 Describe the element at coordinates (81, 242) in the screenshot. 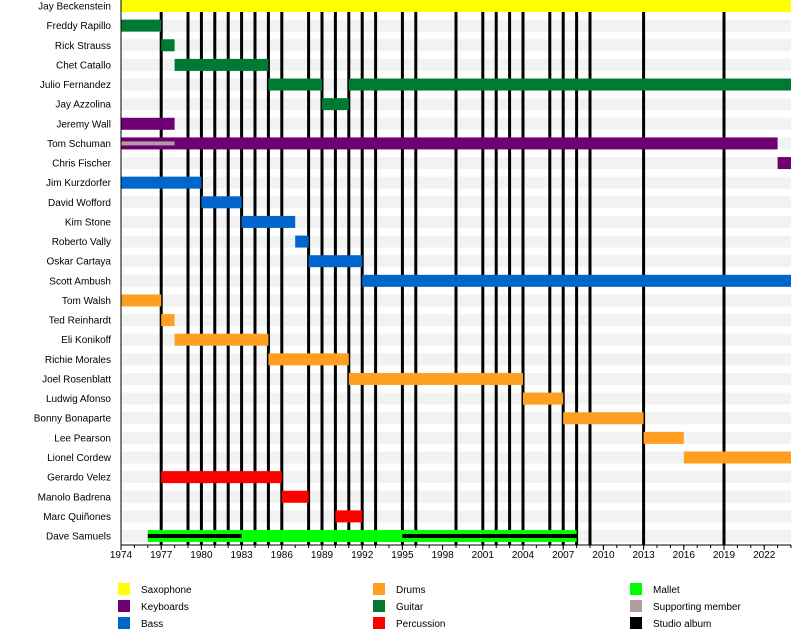

I see `member-name-label: Roberto Vally` at that location.